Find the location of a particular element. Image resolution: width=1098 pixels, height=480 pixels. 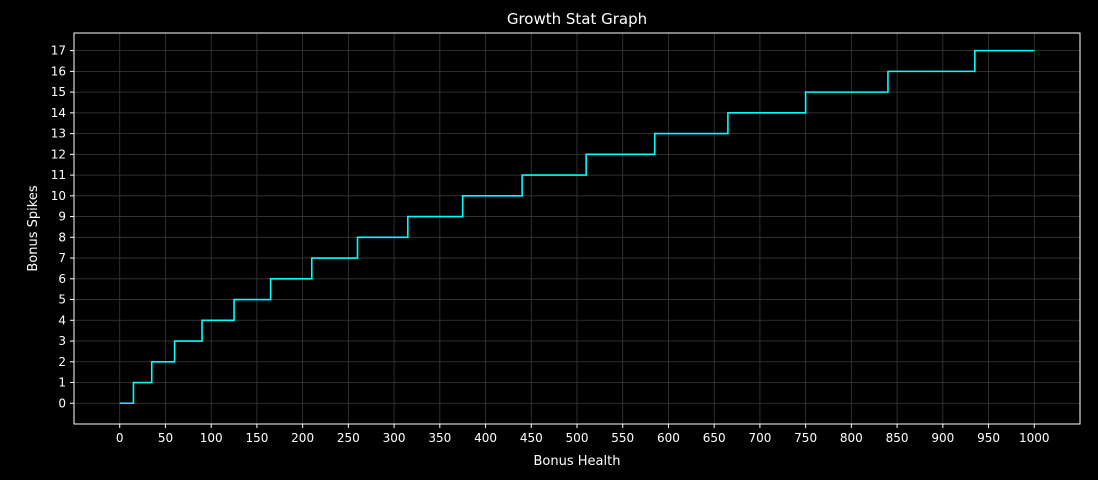

y-tick-label: 3 is located at coordinates (62, 341).